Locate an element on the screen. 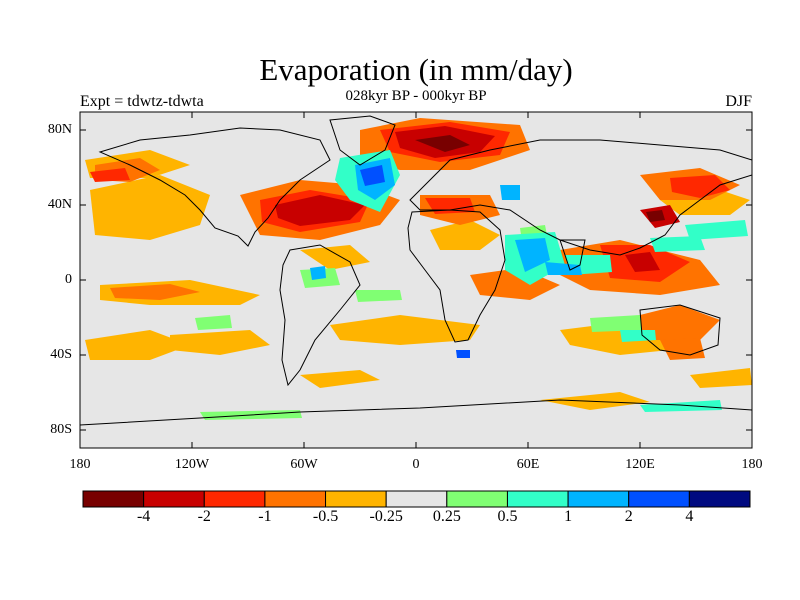 This screenshot has width=800, height=600. colorbar-label: 2 is located at coordinates (628, 516).